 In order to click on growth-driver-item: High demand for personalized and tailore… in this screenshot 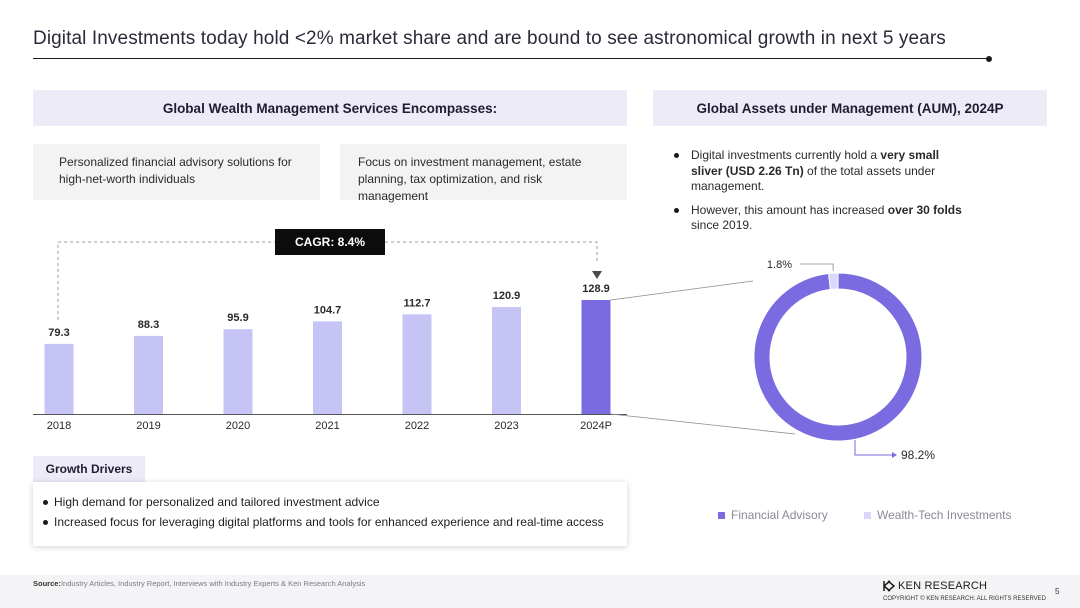, I will do `click(335, 502)`.